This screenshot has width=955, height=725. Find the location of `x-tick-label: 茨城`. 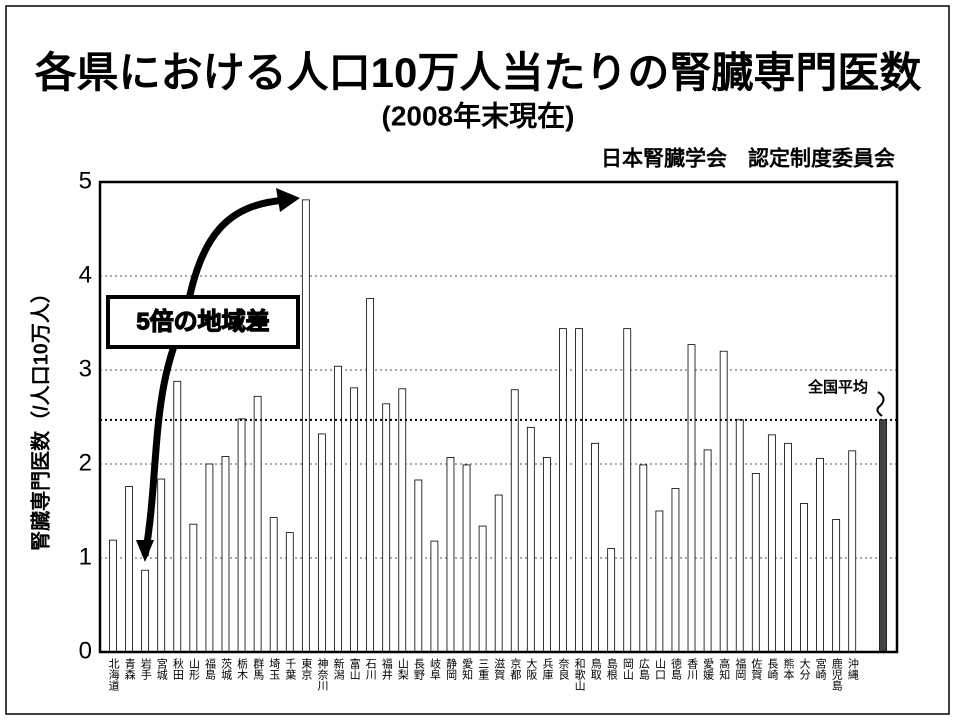

x-tick-label: 茨城 is located at coordinates (226, 668).